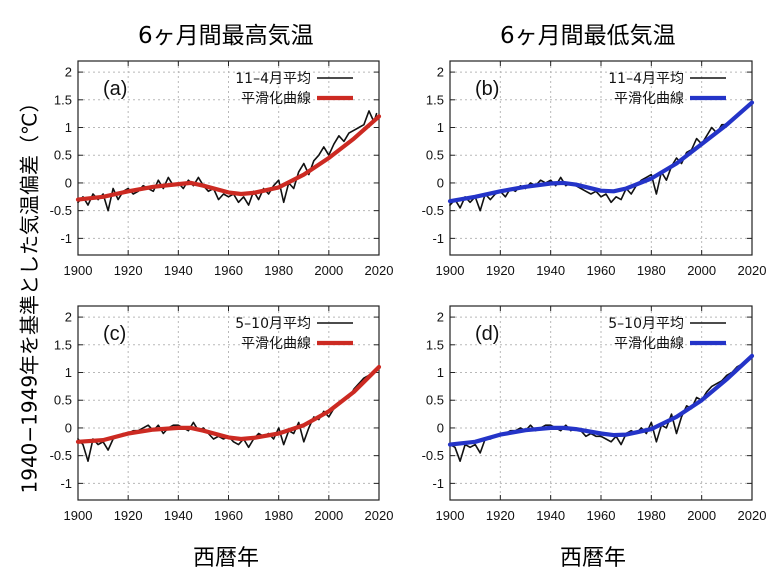 This screenshot has height=585, width=768. Describe the element at coordinates (114, 334) in the screenshot. I see `panel-label: (c)` at that location.